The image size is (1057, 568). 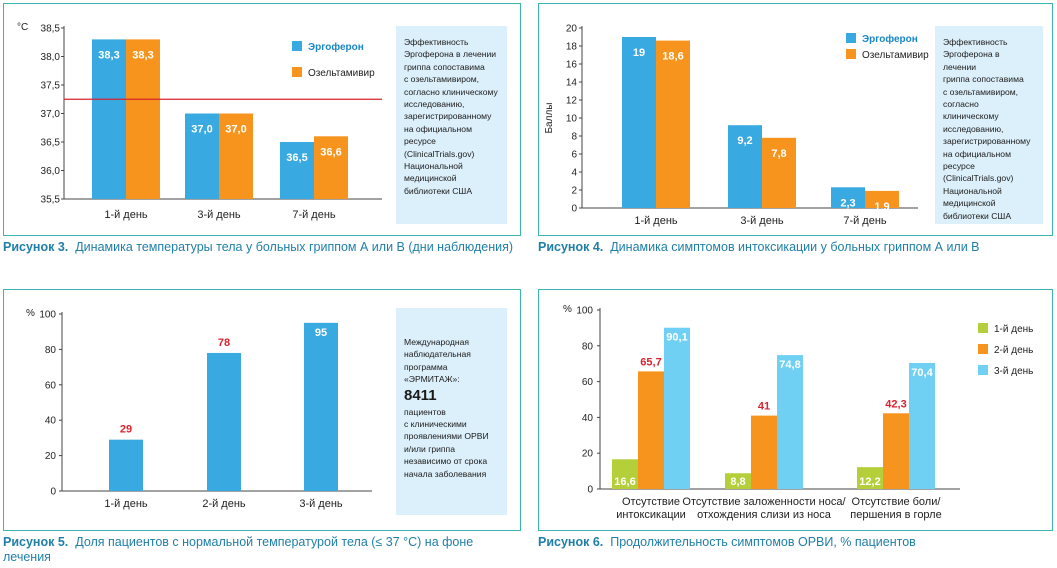 What do you see at coordinates (977, 215) in the screenshot?
I see `fig4-note-line: библиотеки США` at bounding box center [977, 215].